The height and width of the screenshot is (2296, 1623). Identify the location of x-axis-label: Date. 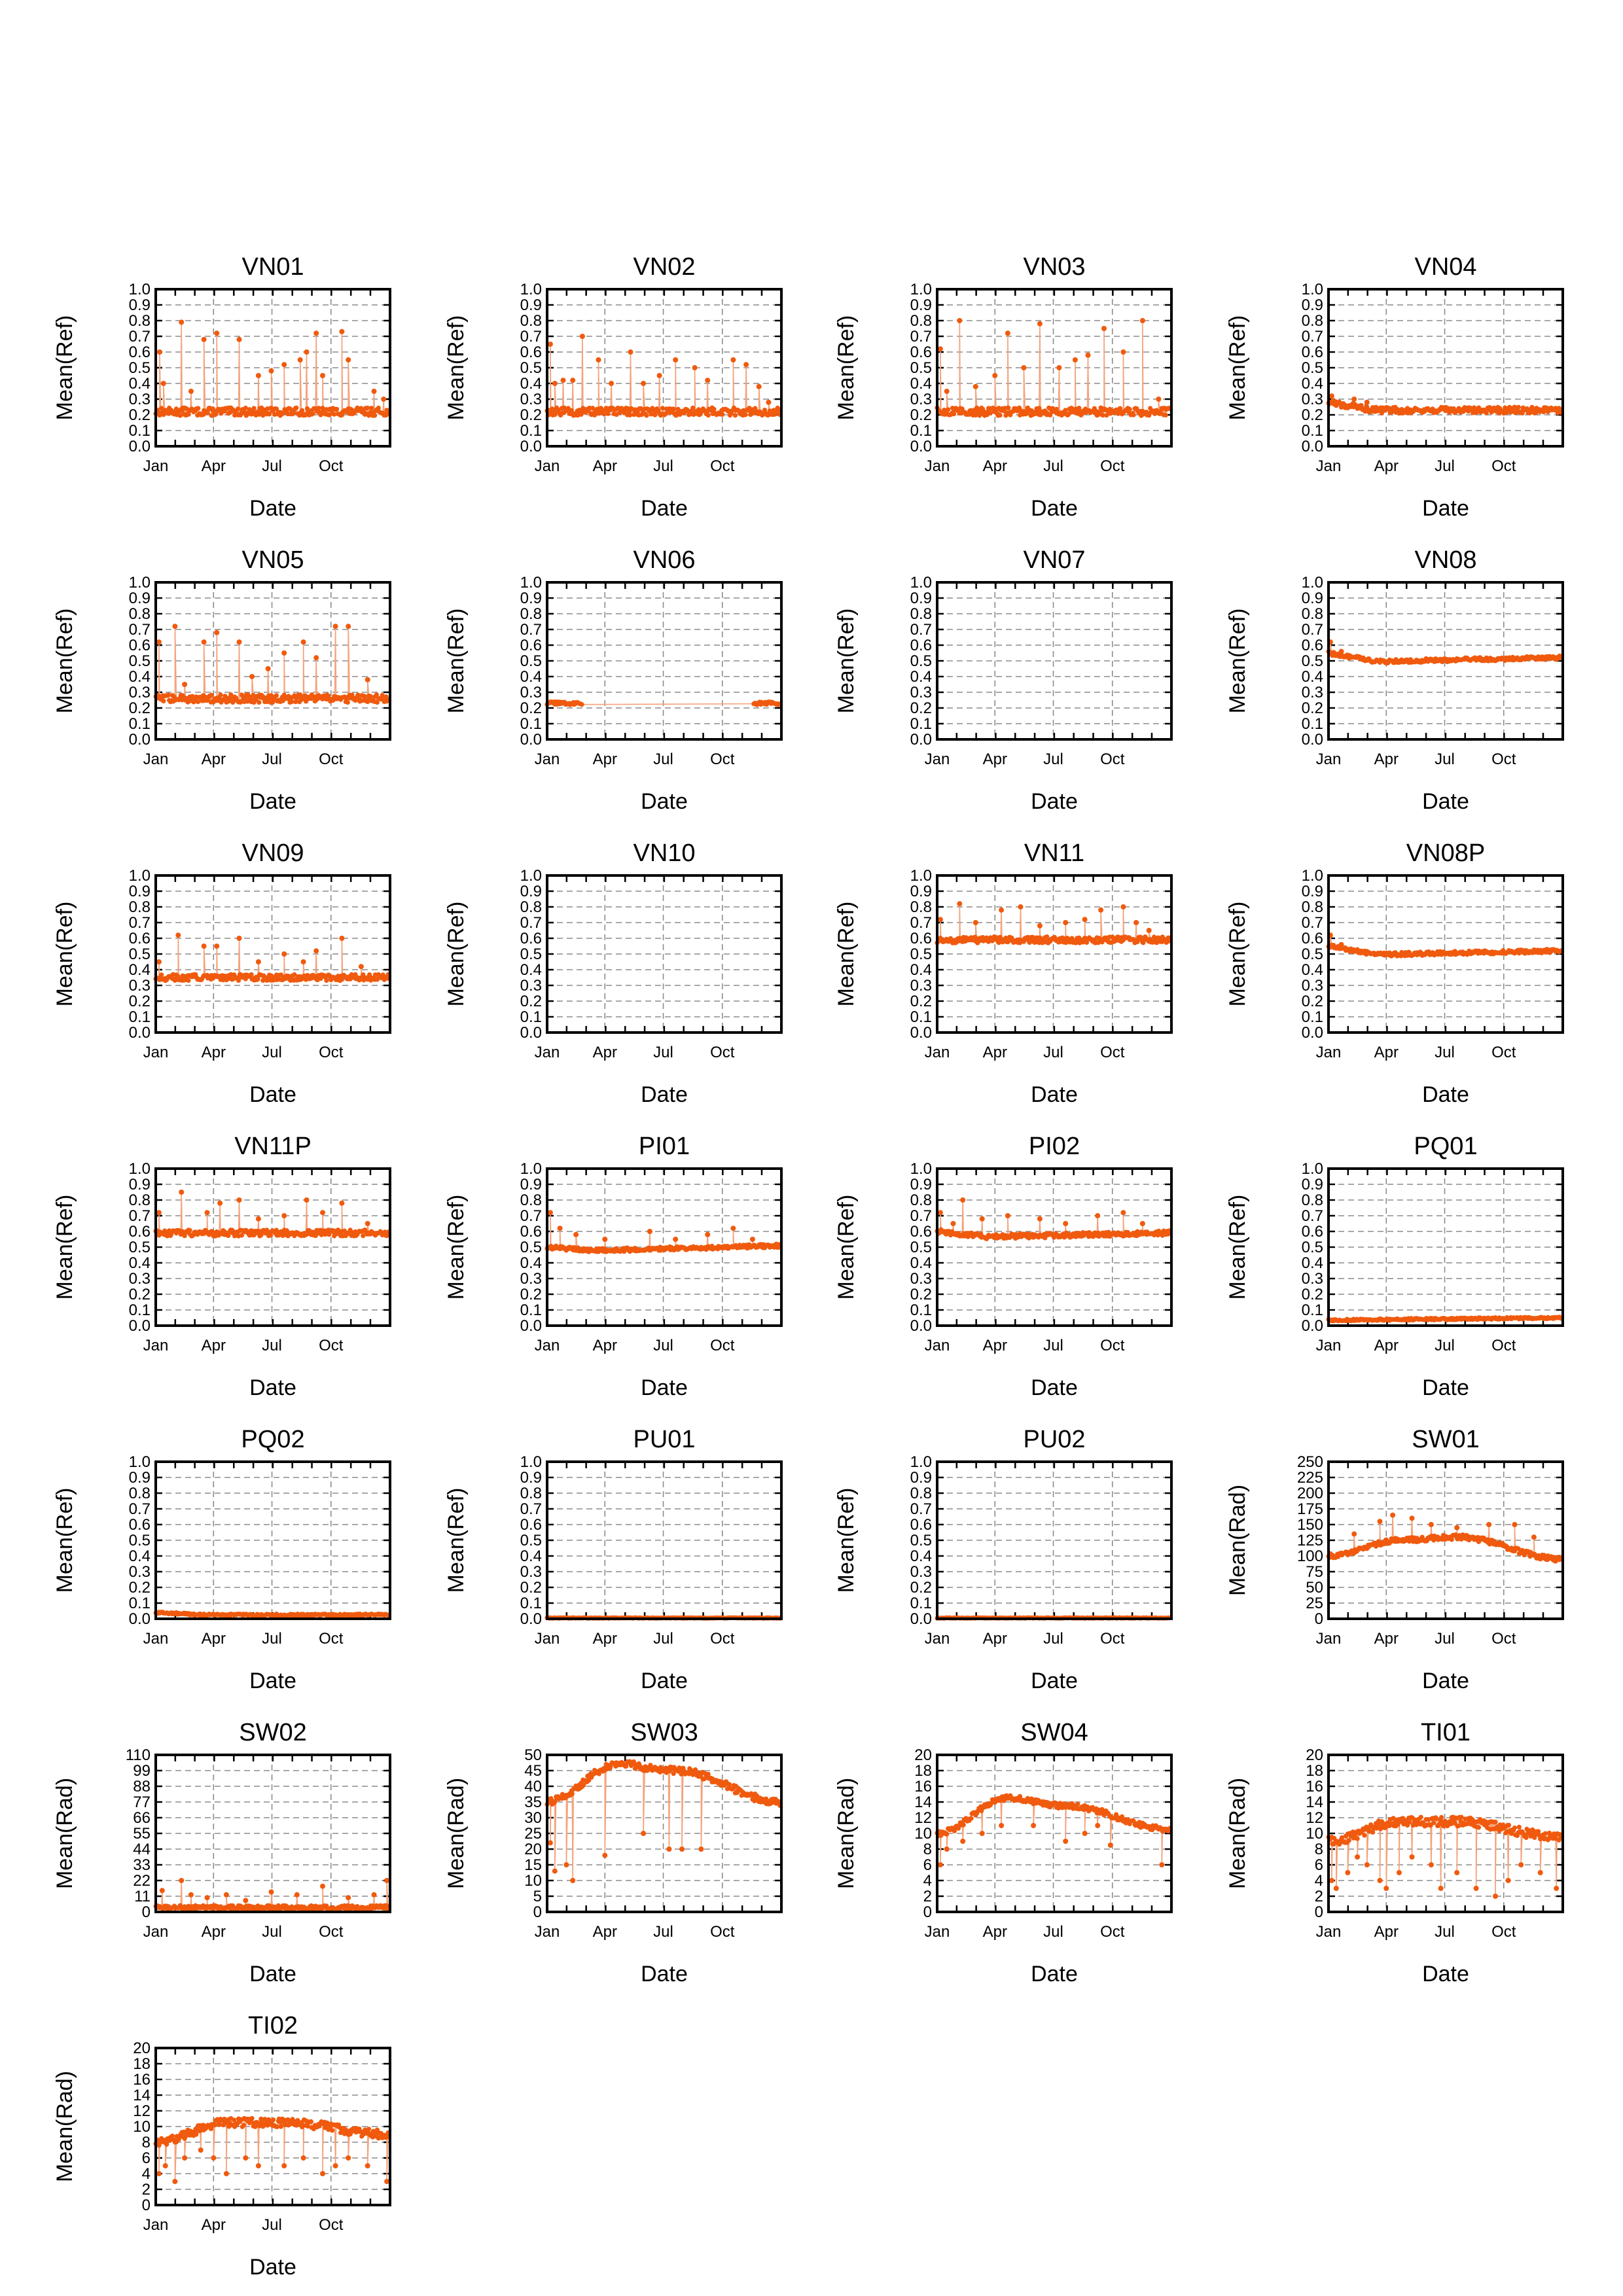
(272, 1681).